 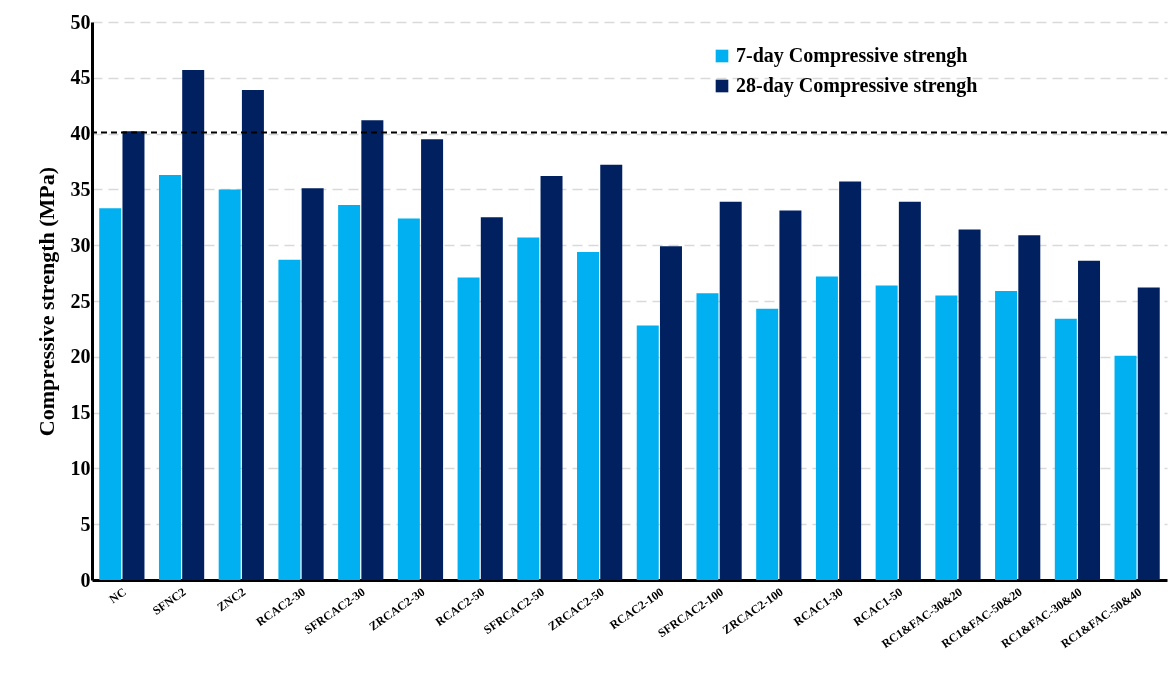 I want to click on y-tick-label: 20, so click(x=80, y=356).